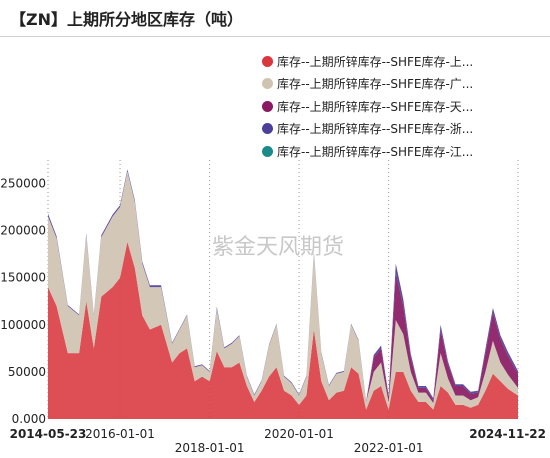 The height and width of the screenshot is (458, 550). What do you see at coordinates (275, 36) in the screenshot?
I see `title-divider` at bounding box center [275, 36].